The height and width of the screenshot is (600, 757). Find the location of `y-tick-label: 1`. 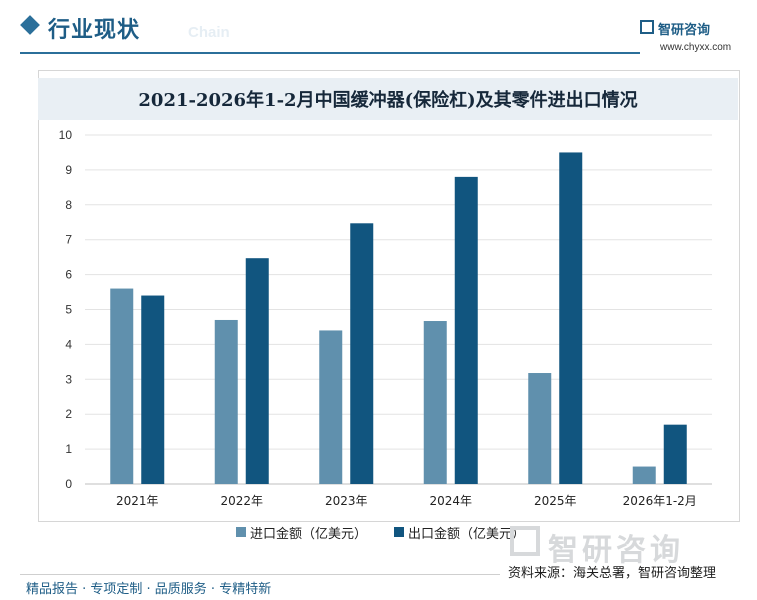

y-tick-label: 1 is located at coordinates (68, 449).